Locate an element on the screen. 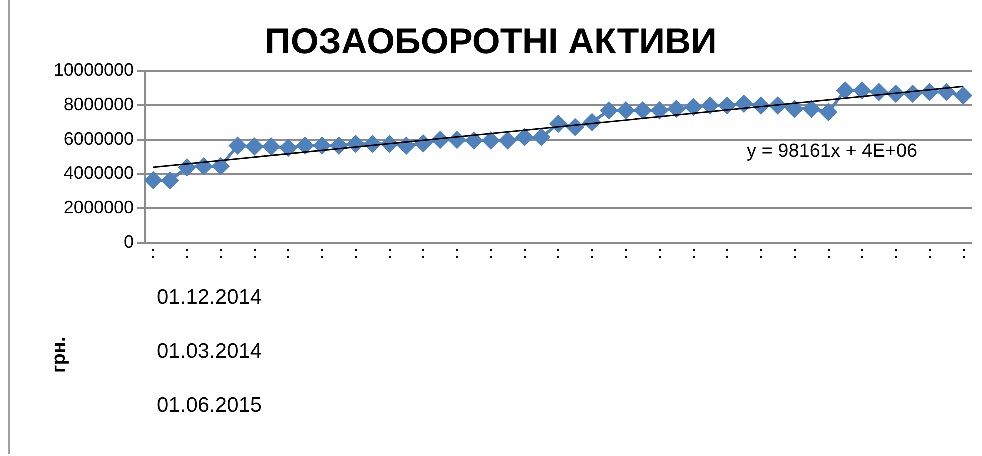 This screenshot has height=456, width=982. y-tick-label: 10000000 is located at coordinates (94, 70).